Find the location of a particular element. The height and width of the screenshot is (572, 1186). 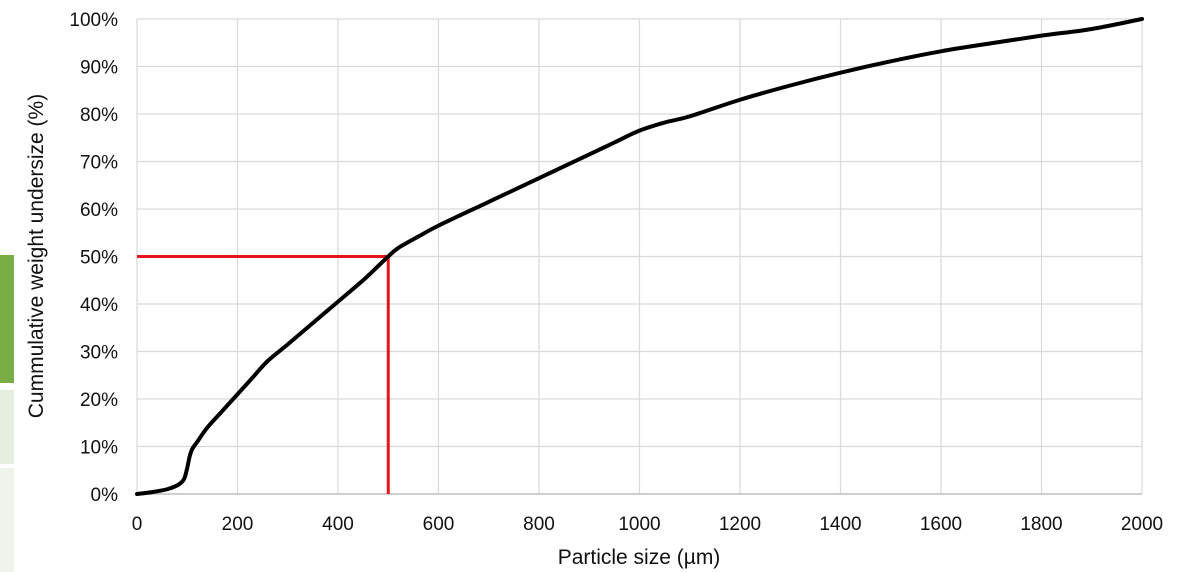

x-tick-label: 600 is located at coordinates (439, 524).